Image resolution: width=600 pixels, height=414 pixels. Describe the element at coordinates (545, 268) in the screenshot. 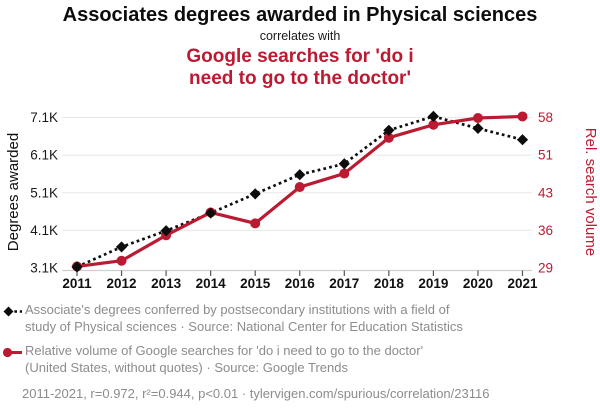

I see `right-tick-label: 29` at that location.